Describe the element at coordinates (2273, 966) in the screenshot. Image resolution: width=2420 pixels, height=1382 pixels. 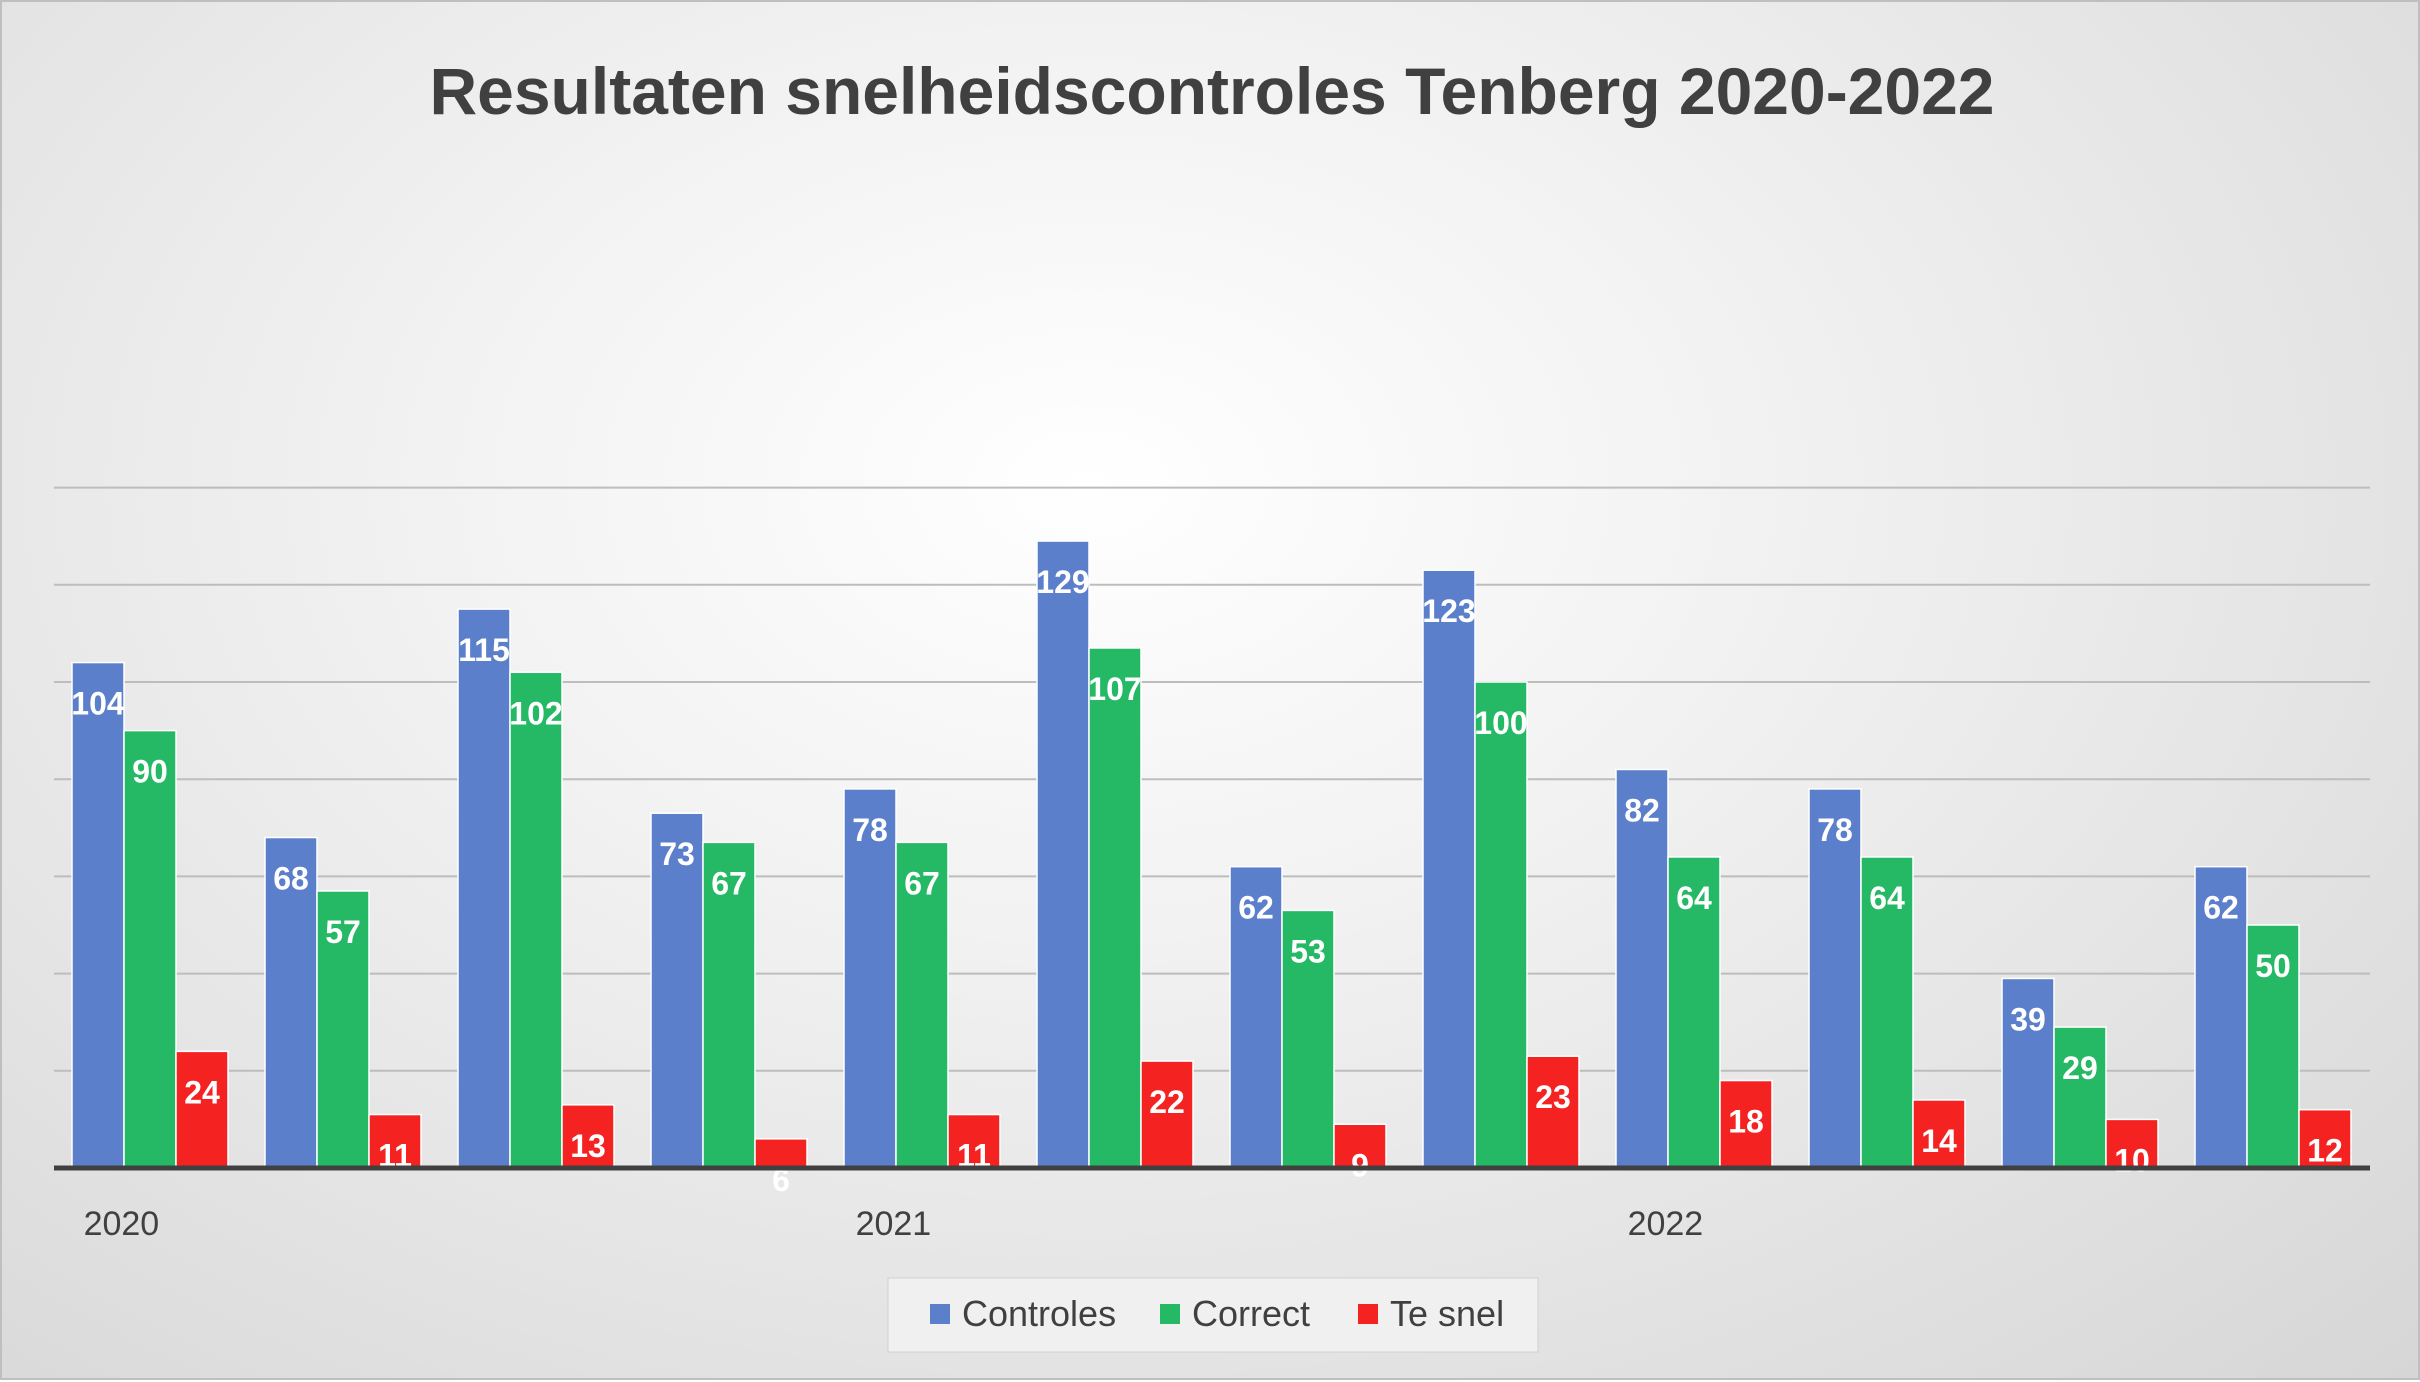
I see `data-label: 50` at that location.